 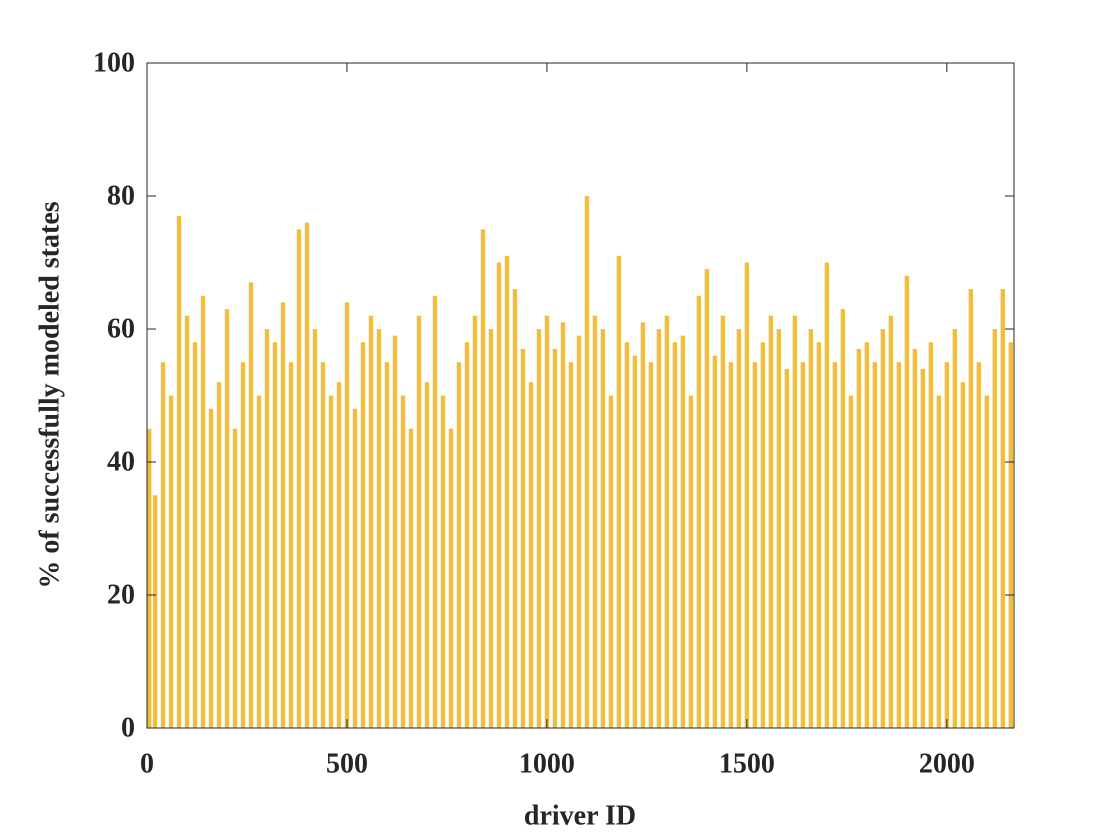 What do you see at coordinates (947, 763) in the screenshot?
I see `x-tick-label: 2000` at bounding box center [947, 763].